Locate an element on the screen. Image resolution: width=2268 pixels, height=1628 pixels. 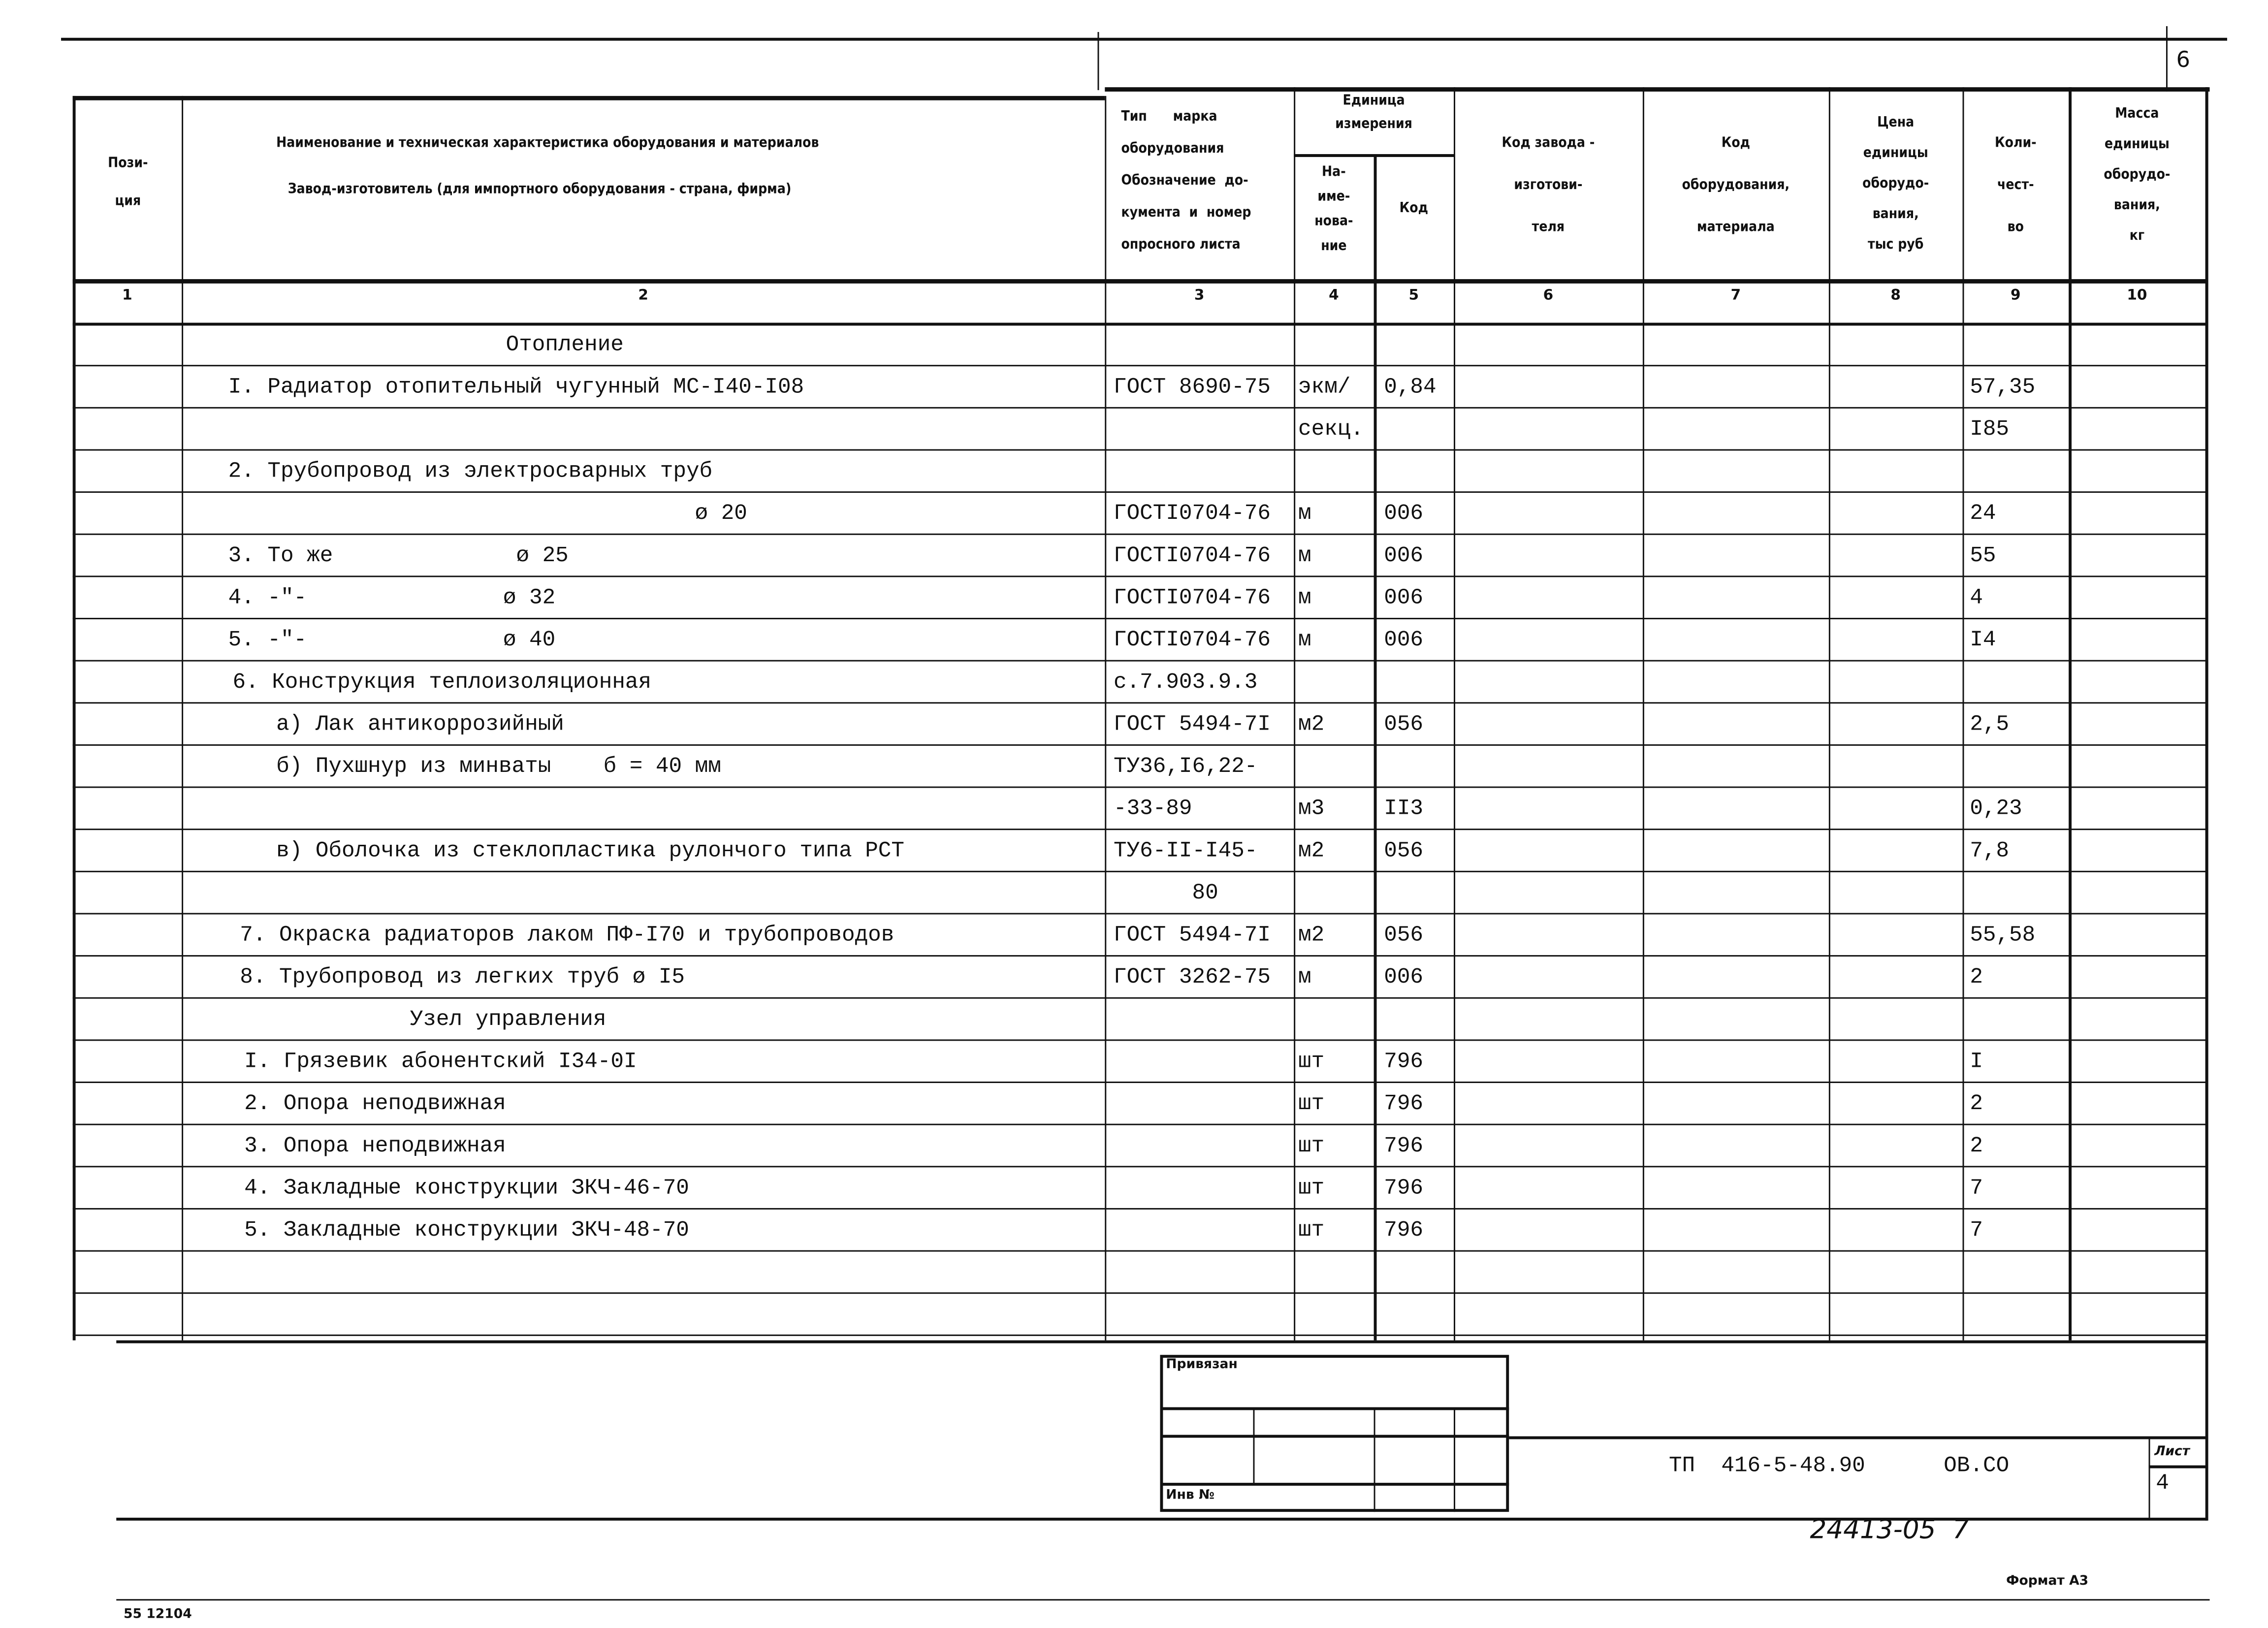
item-quantity: 2 is located at coordinates (1976, 978).